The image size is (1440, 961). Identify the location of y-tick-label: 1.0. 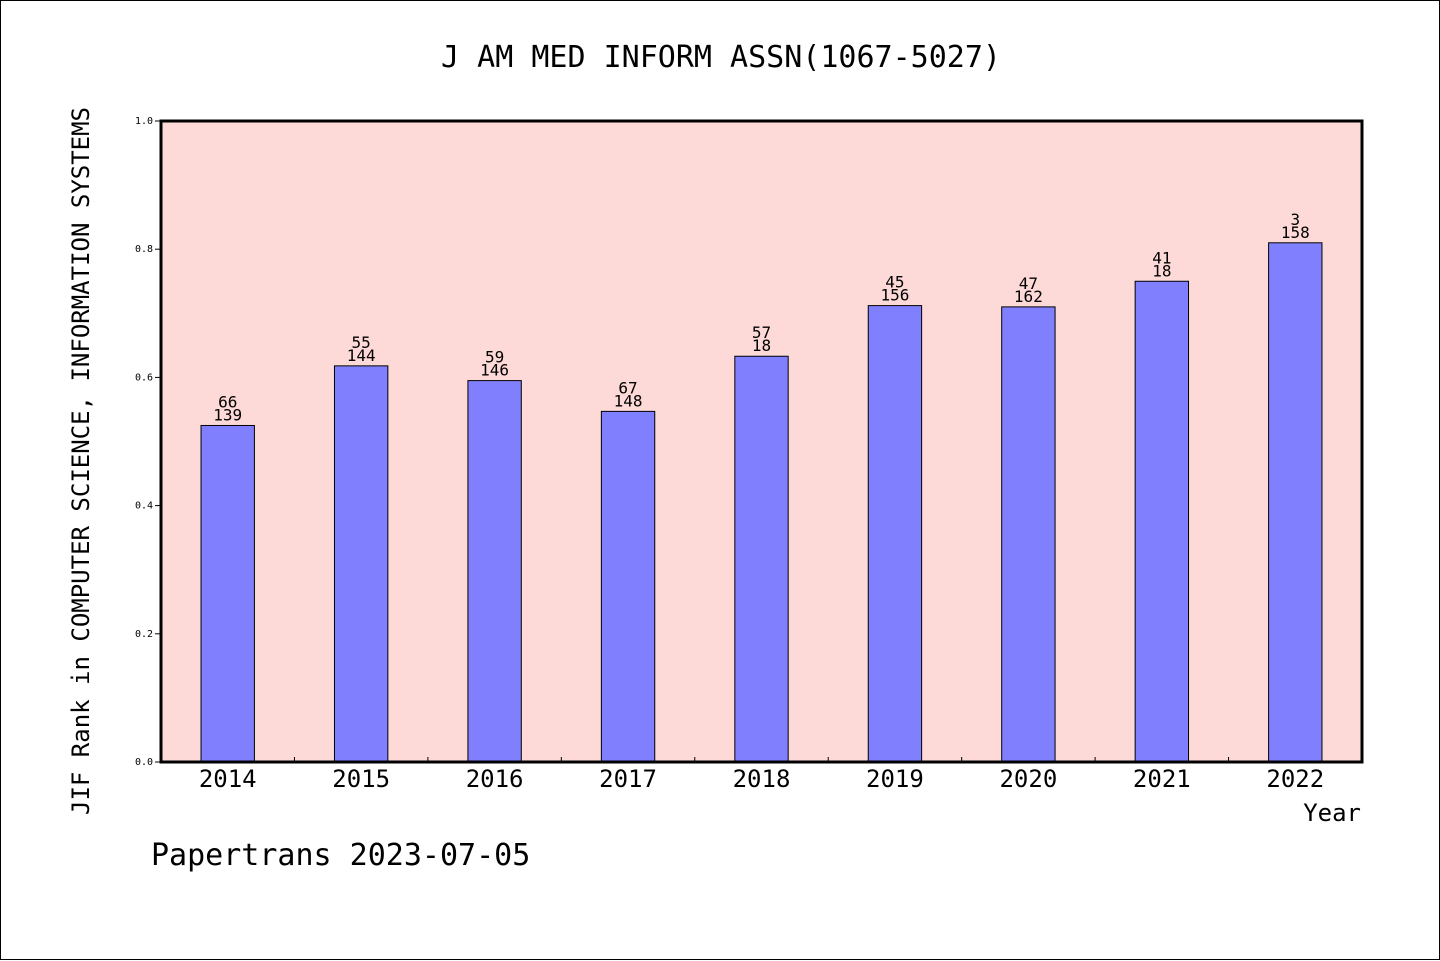
(144, 121).